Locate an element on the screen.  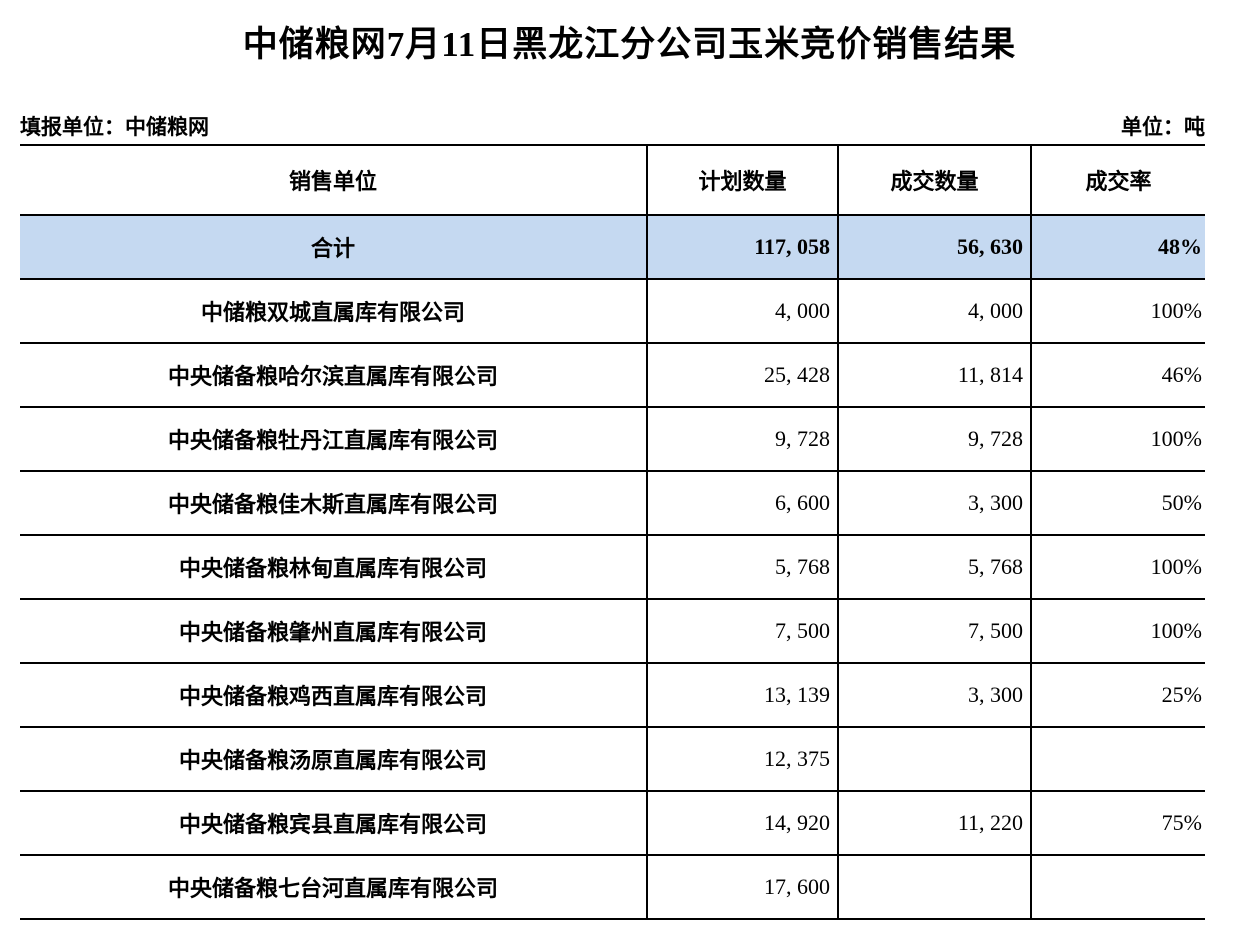
total-planned-qty-cell: 117, 058 is located at coordinates (743, 247).